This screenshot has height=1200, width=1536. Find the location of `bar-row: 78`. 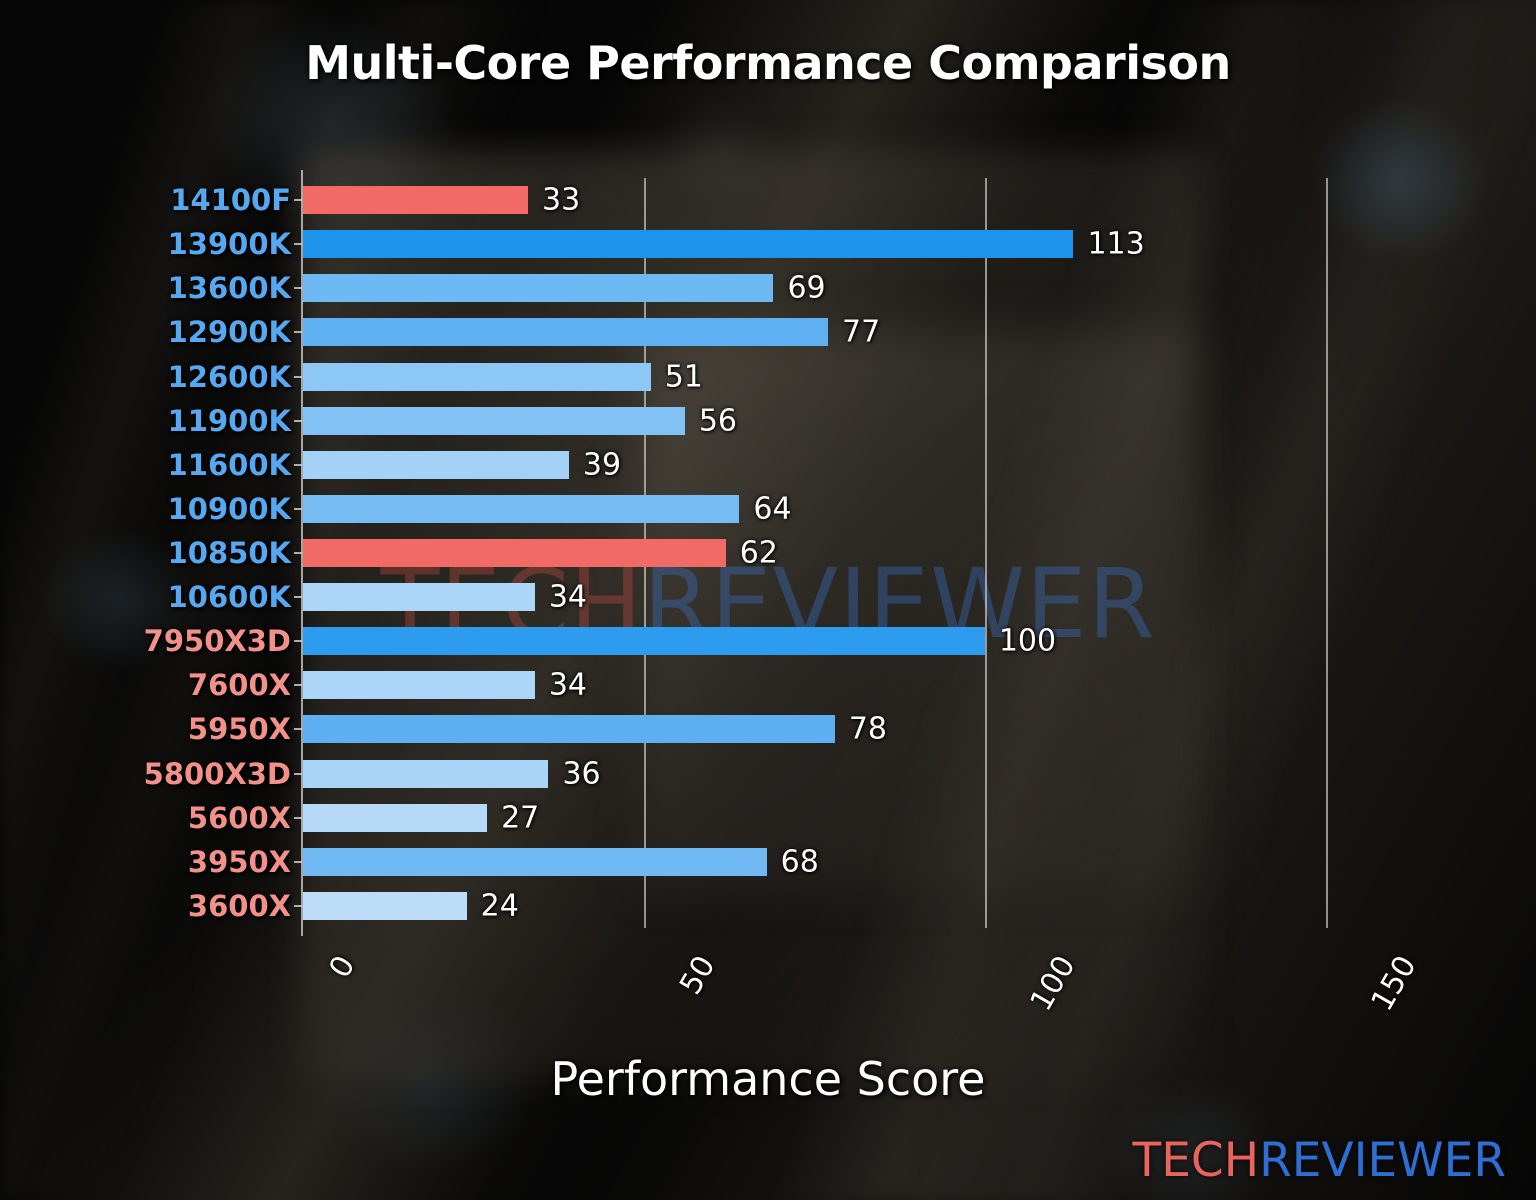

bar-row: 78 is located at coordinates (861, 729).